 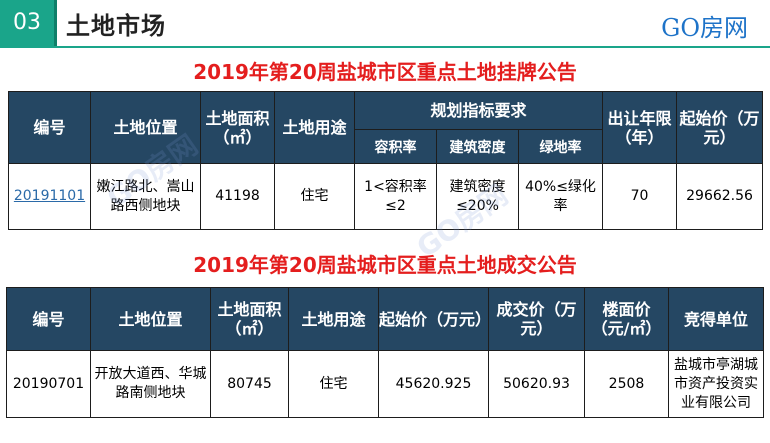 What do you see at coordinates (150, 384) in the screenshot?
I see `cell-location: 开放大道西、华城路南侧地块` at bounding box center [150, 384].